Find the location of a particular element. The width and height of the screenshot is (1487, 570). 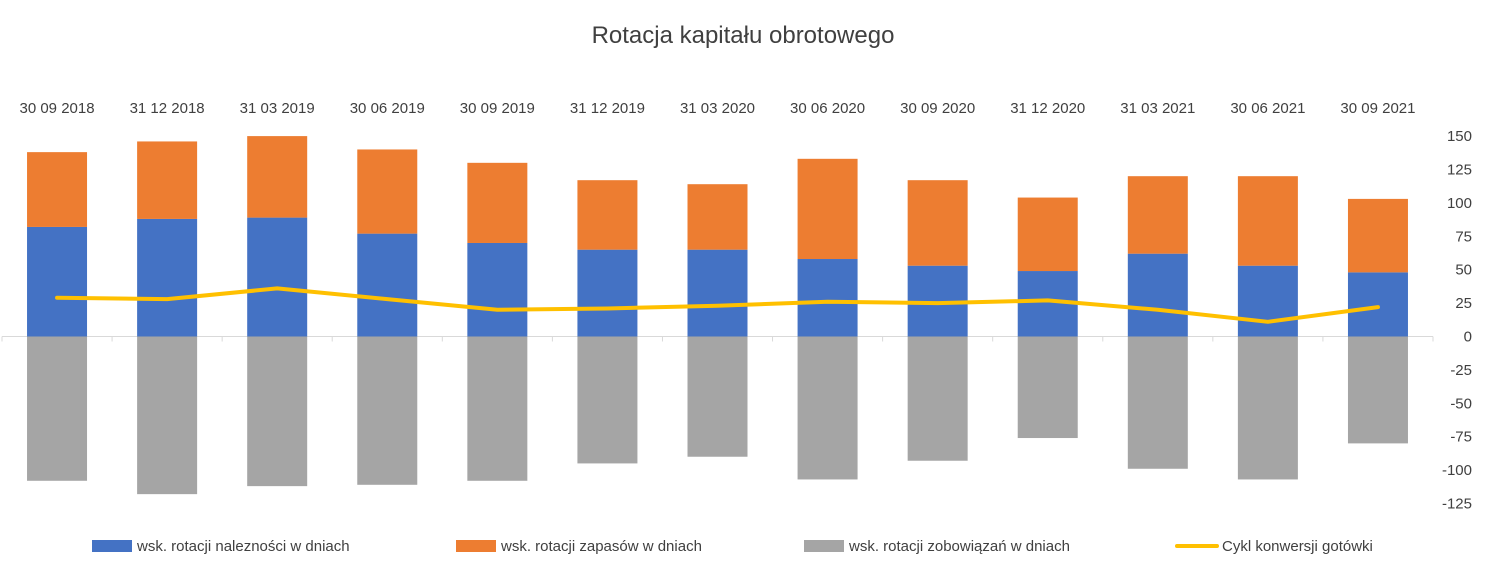

legend-label: wsk. rotacji zobowiązań w dniach is located at coordinates (959, 546).